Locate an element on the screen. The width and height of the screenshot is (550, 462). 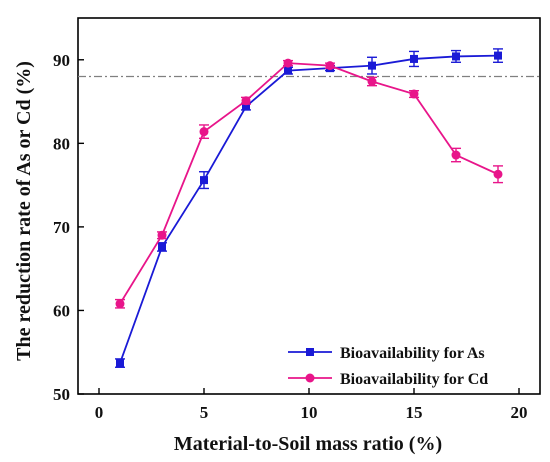
x-tick-label: 0 is located at coordinates (99, 412).